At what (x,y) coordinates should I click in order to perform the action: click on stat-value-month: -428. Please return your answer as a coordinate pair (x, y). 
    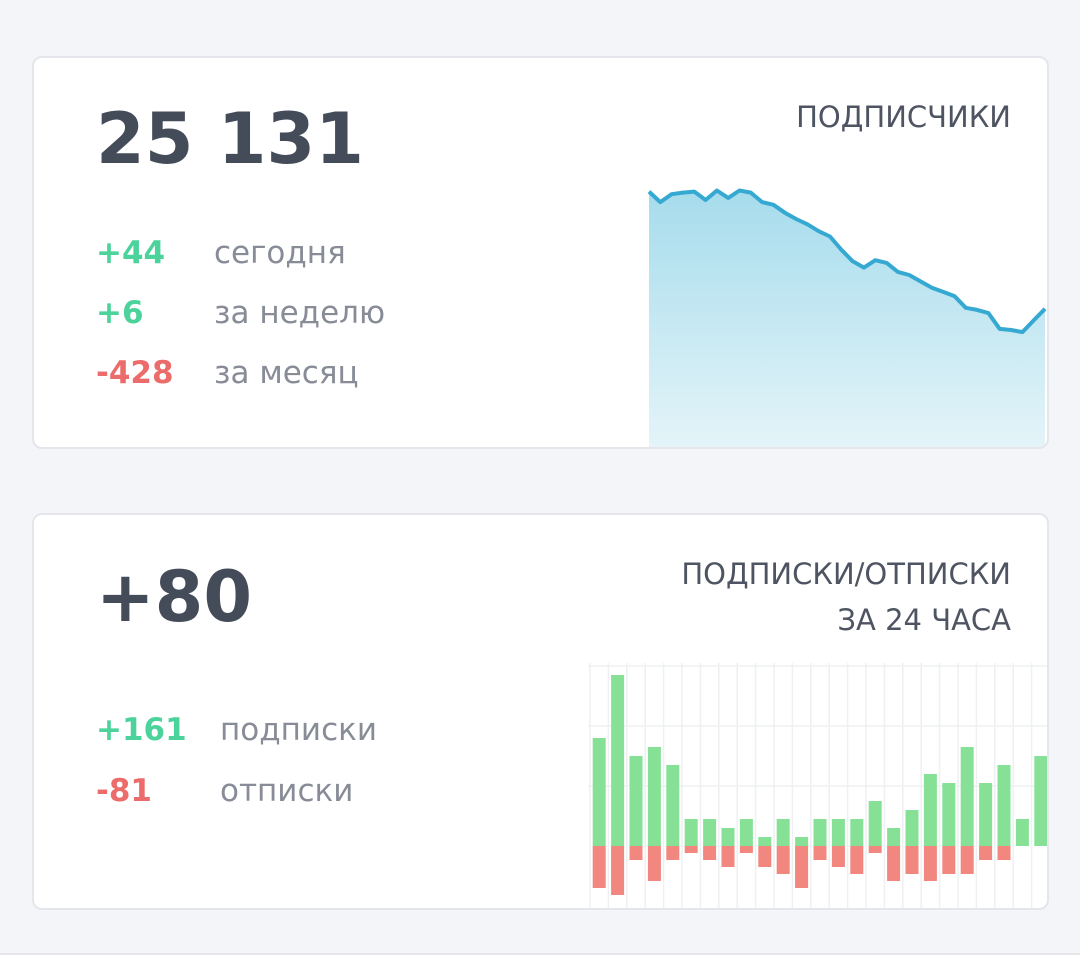
    Looking at the image, I should click on (135, 373).